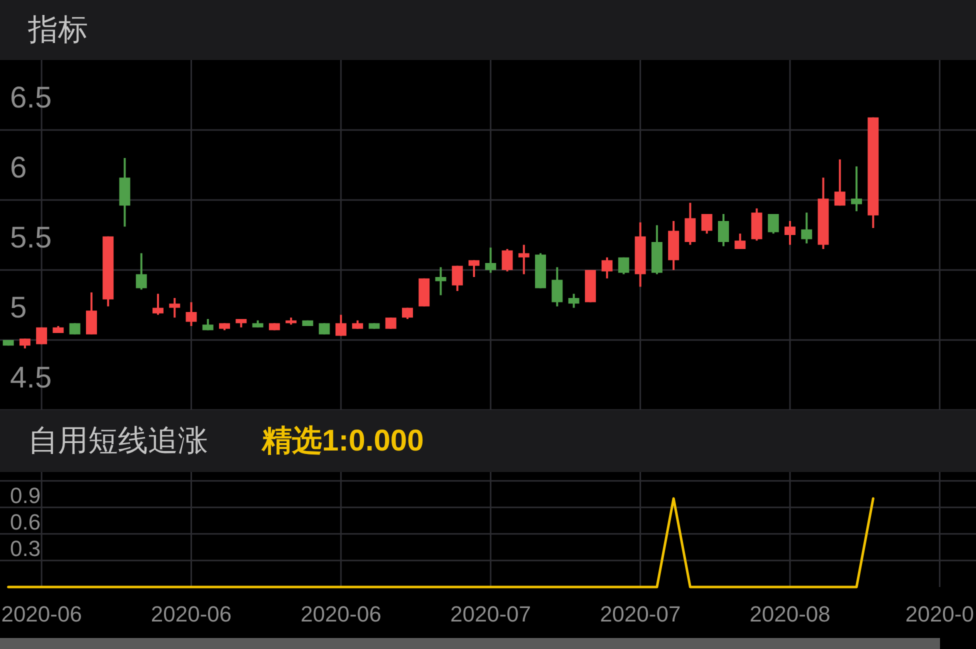  What do you see at coordinates (25, 495) in the screenshot?
I see `y-tick-label: 0.9` at bounding box center [25, 495].